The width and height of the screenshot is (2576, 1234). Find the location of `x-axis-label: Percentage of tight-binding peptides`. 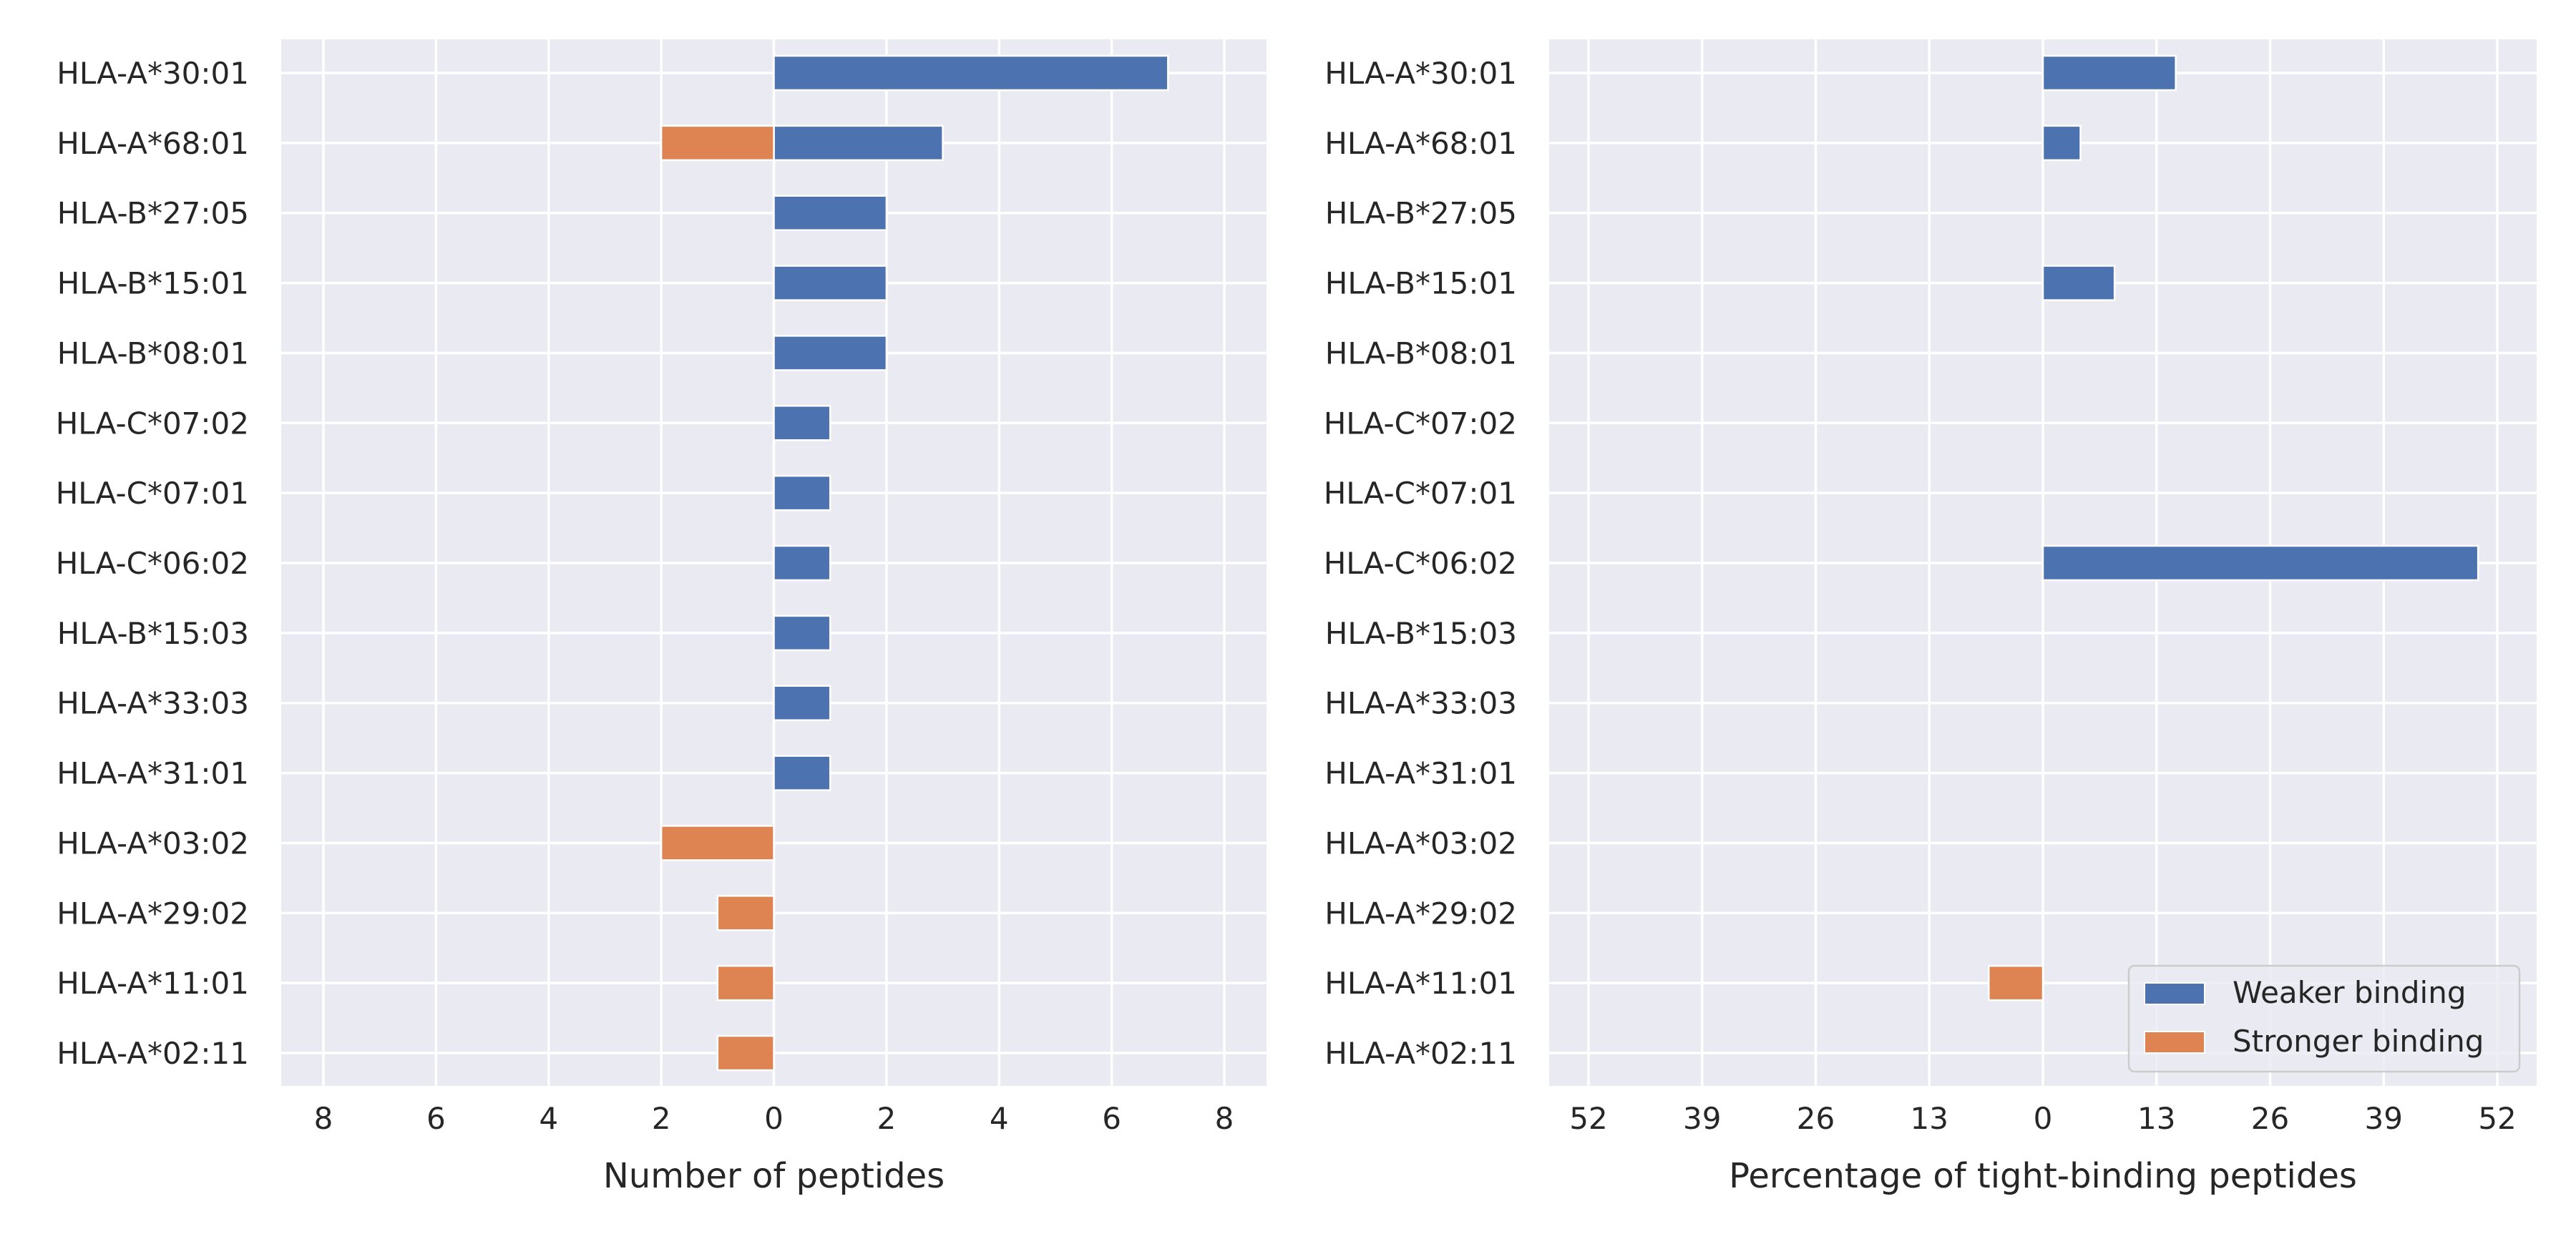

x-axis-label: Percentage of tight-binding peptides is located at coordinates (2043, 1176).